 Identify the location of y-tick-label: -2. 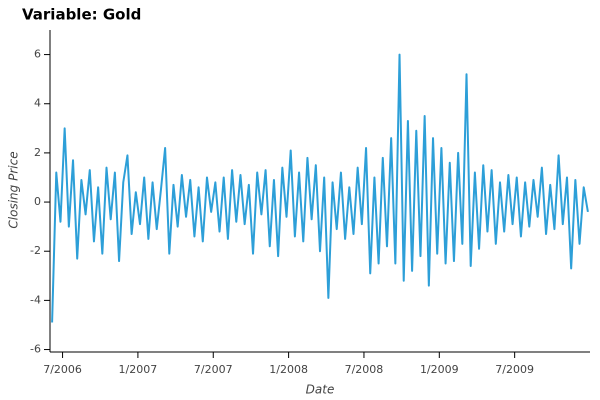
(35, 250).